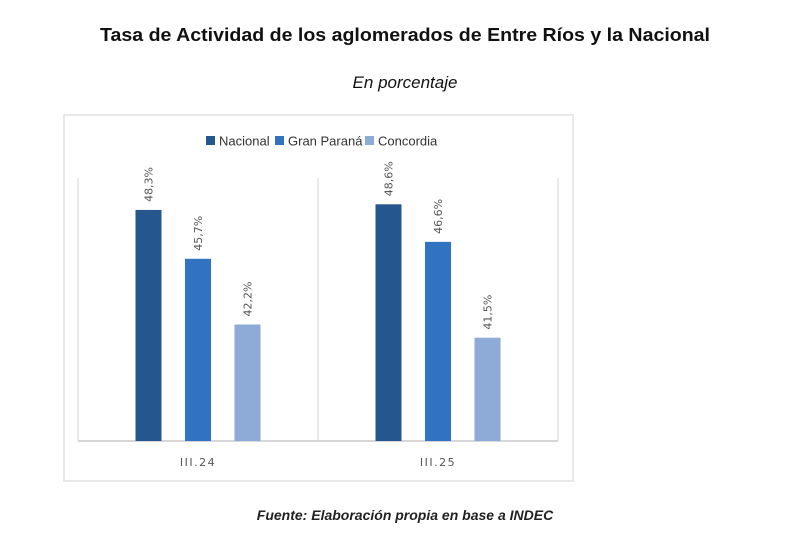 The width and height of the screenshot is (800, 555). I want to click on legend-label: Nacional, so click(244, 141).